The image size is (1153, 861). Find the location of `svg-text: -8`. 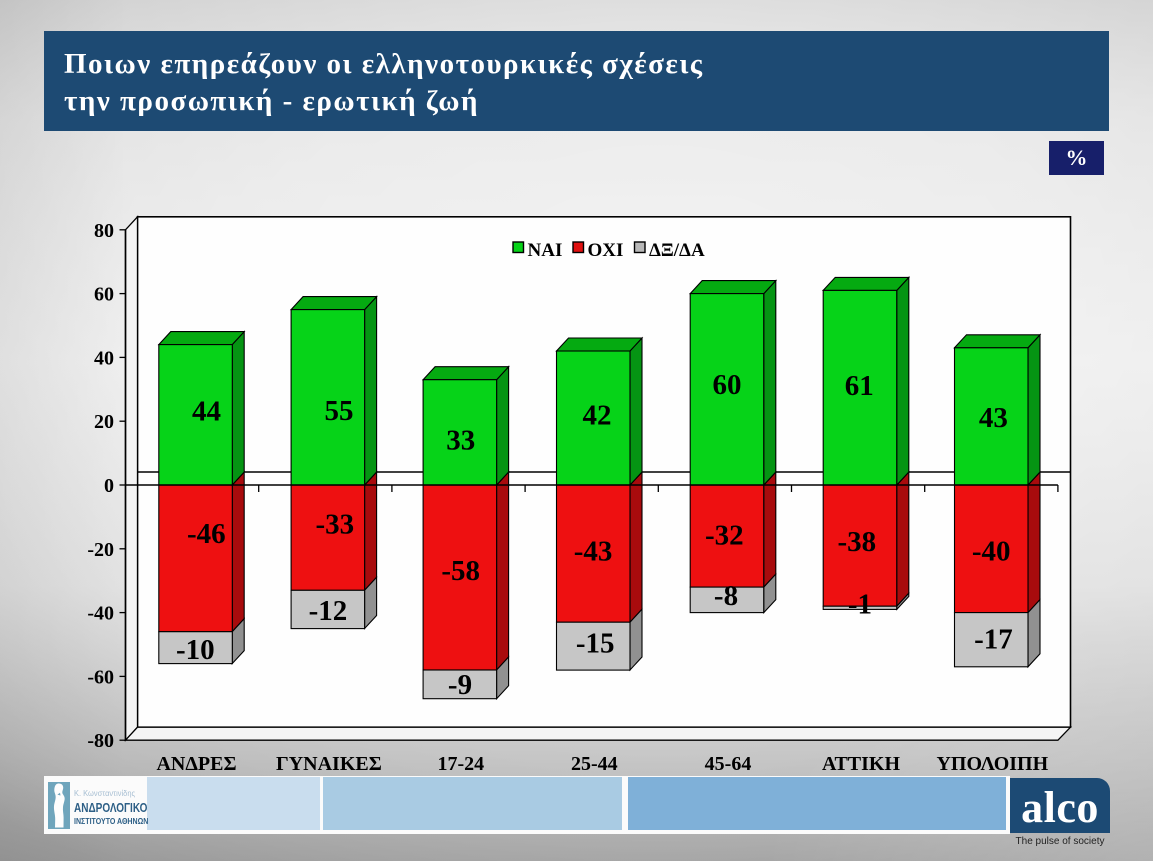

svg-text: -8 is located at coordinates (726, 596).